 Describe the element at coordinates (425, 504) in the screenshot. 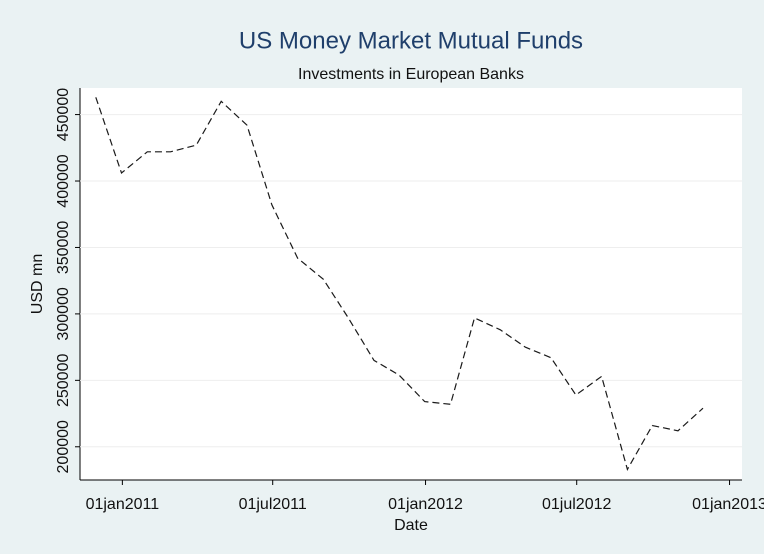

I see `x-tick-label: 01jan2012` at that location.